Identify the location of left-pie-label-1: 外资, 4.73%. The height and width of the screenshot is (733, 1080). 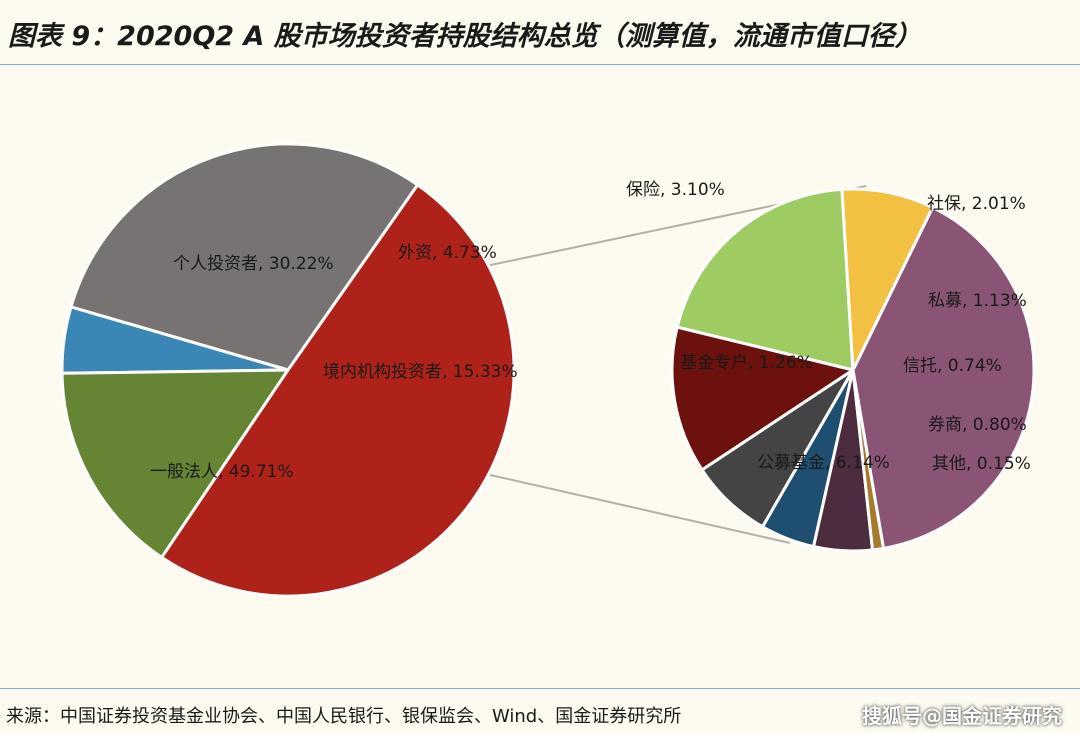
(447, 253).